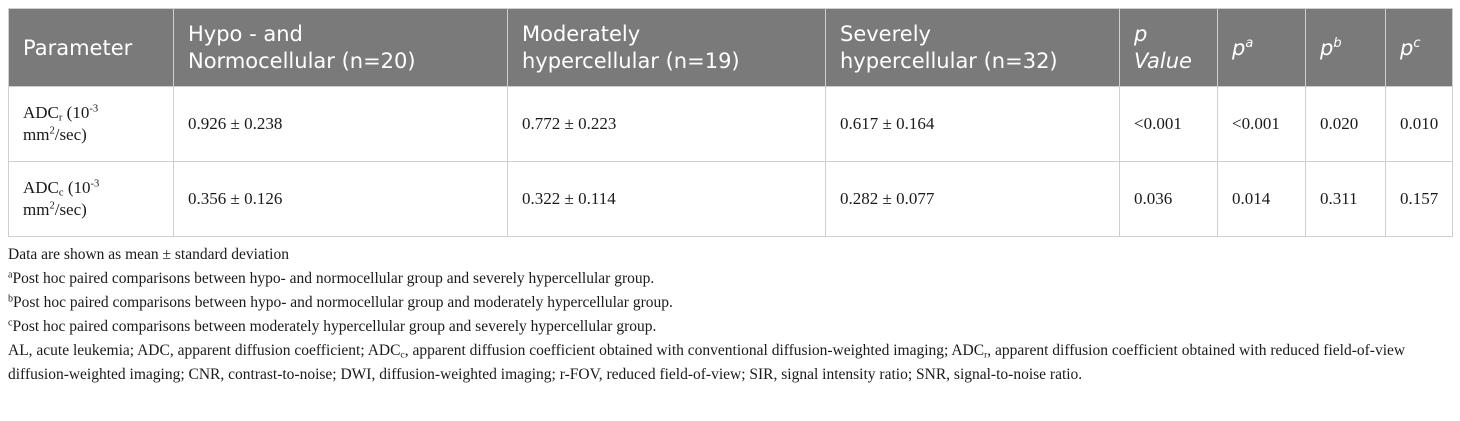  What do you see at coordinates (1261, 124) in the screenshot?
I see `cell-pa: <0.001` at bounding box center [1261, 124].